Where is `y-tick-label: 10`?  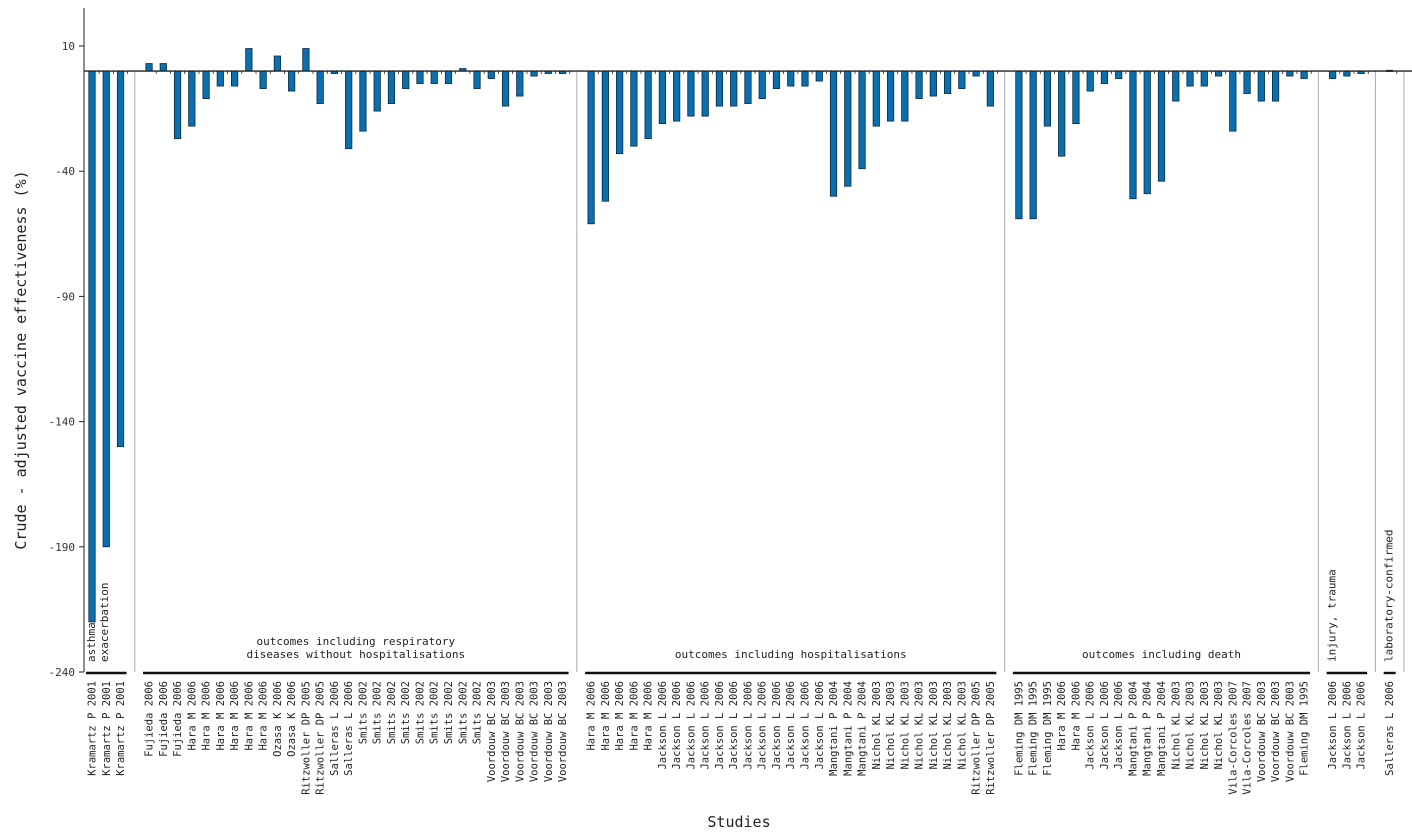
y-tick-label: 10 is located at coordinates (68, 46).